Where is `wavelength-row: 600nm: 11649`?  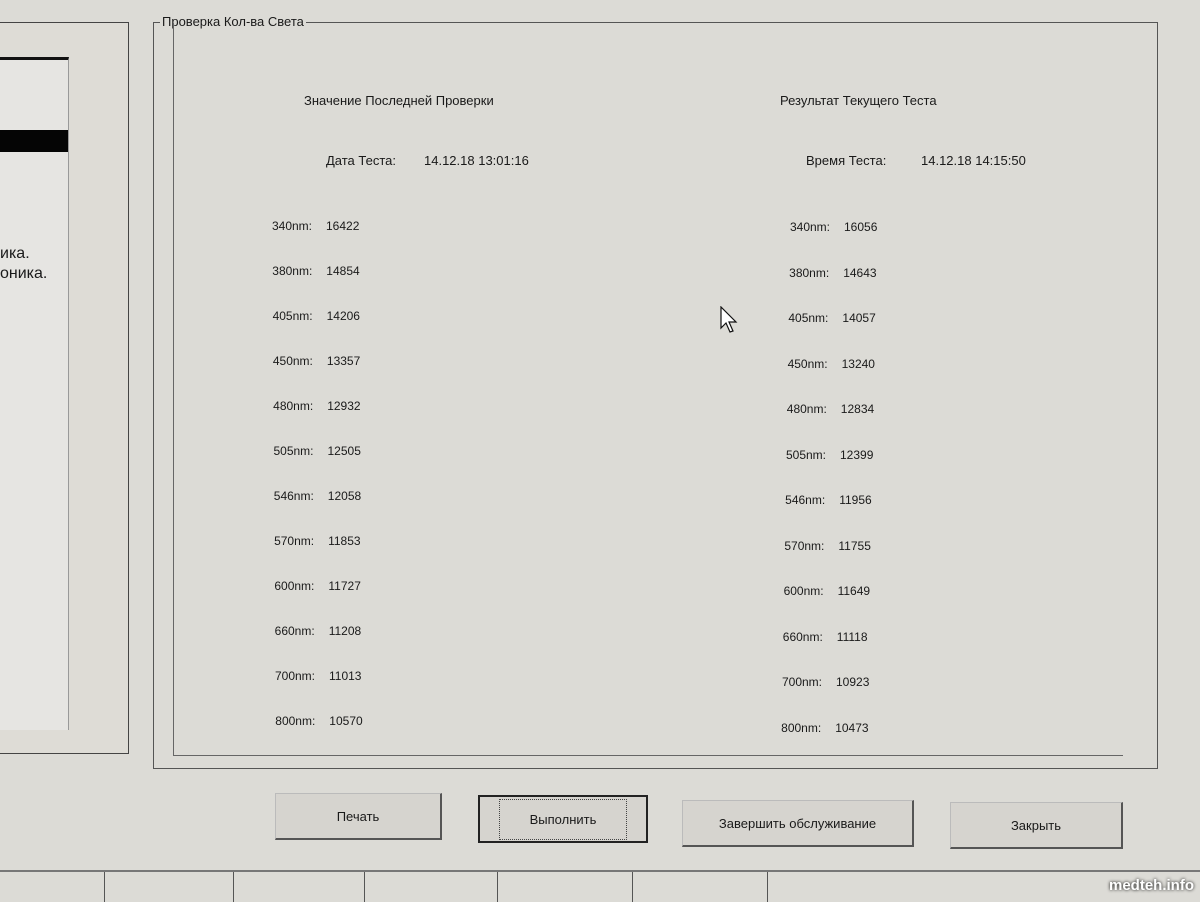
wavelength-row: 600nm: 11649 is located at coordinates (816, 591).